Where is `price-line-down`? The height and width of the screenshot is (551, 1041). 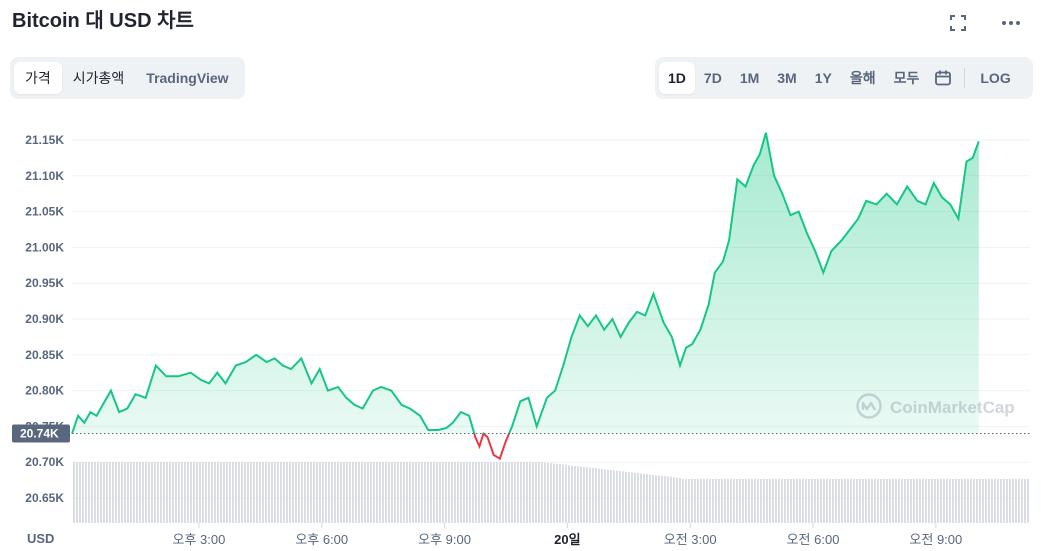 price-line-down is located at coordinates (291, 447).